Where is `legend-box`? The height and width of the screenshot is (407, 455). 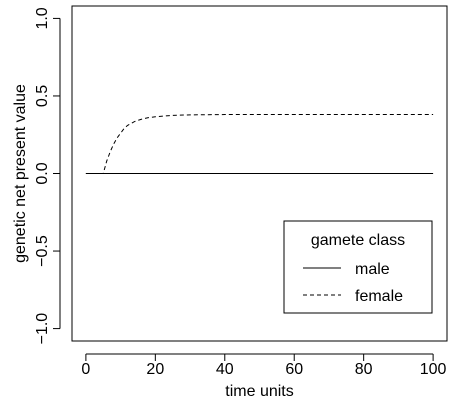
legend-box is located at coordinates (358, 267).